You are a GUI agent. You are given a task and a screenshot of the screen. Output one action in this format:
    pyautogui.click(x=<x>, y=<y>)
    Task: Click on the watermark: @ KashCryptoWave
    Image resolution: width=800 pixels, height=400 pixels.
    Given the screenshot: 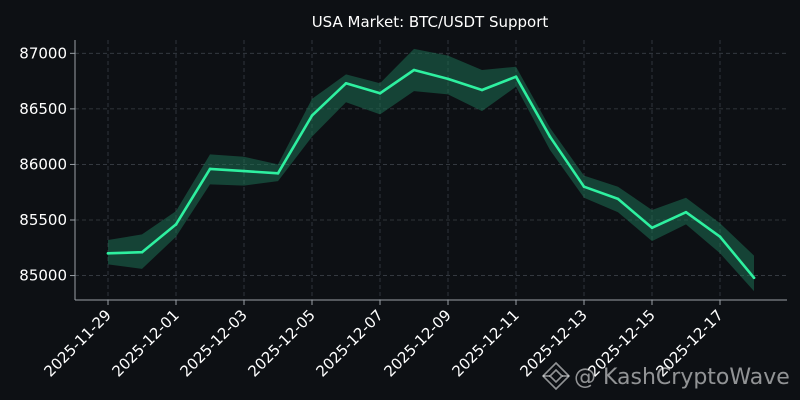 What is the action you would take?
    pyautogui.click(x=665, y=376)
    